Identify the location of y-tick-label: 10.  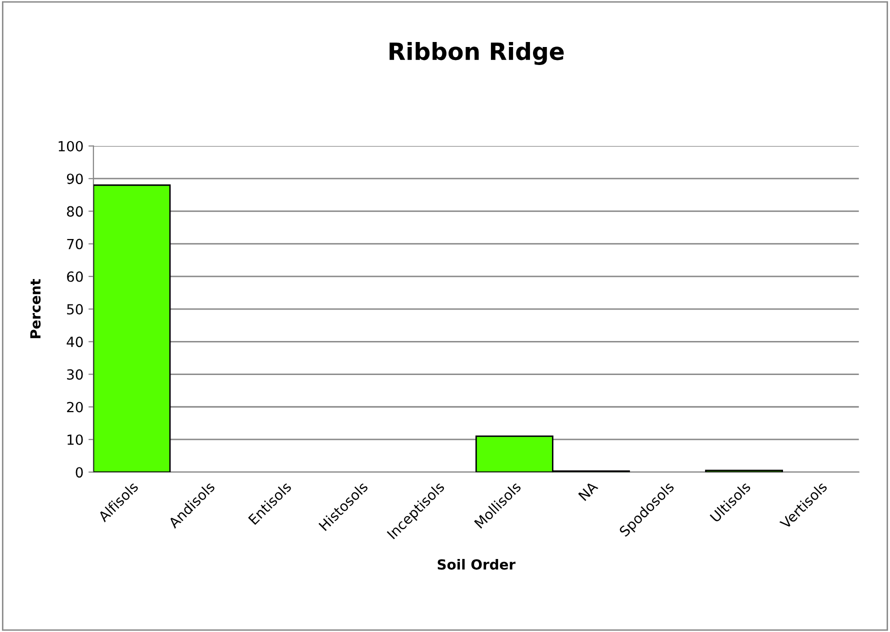
(75, 439).